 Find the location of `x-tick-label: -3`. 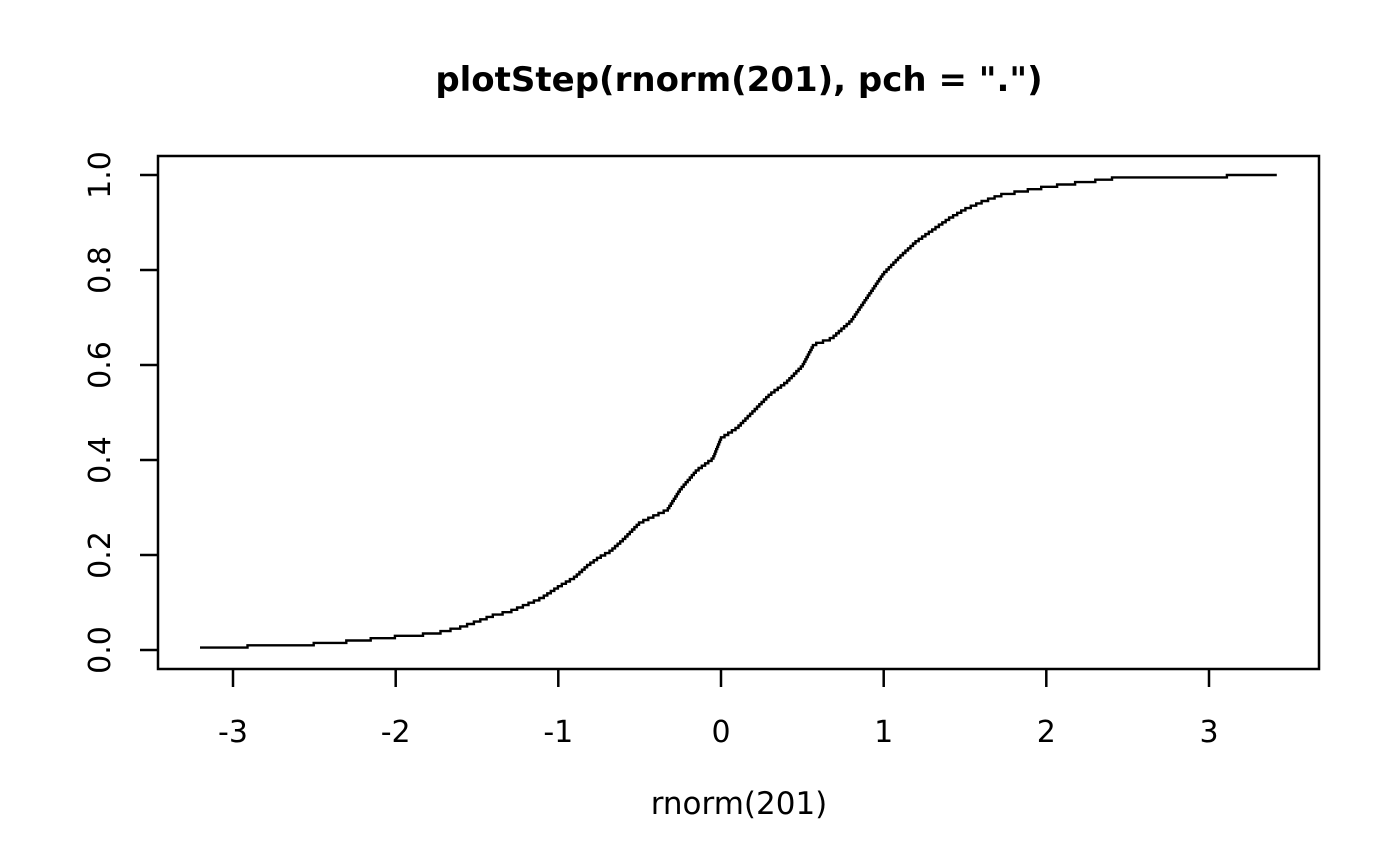

x-tick-label: -3 is located at coordinates (233, 732).